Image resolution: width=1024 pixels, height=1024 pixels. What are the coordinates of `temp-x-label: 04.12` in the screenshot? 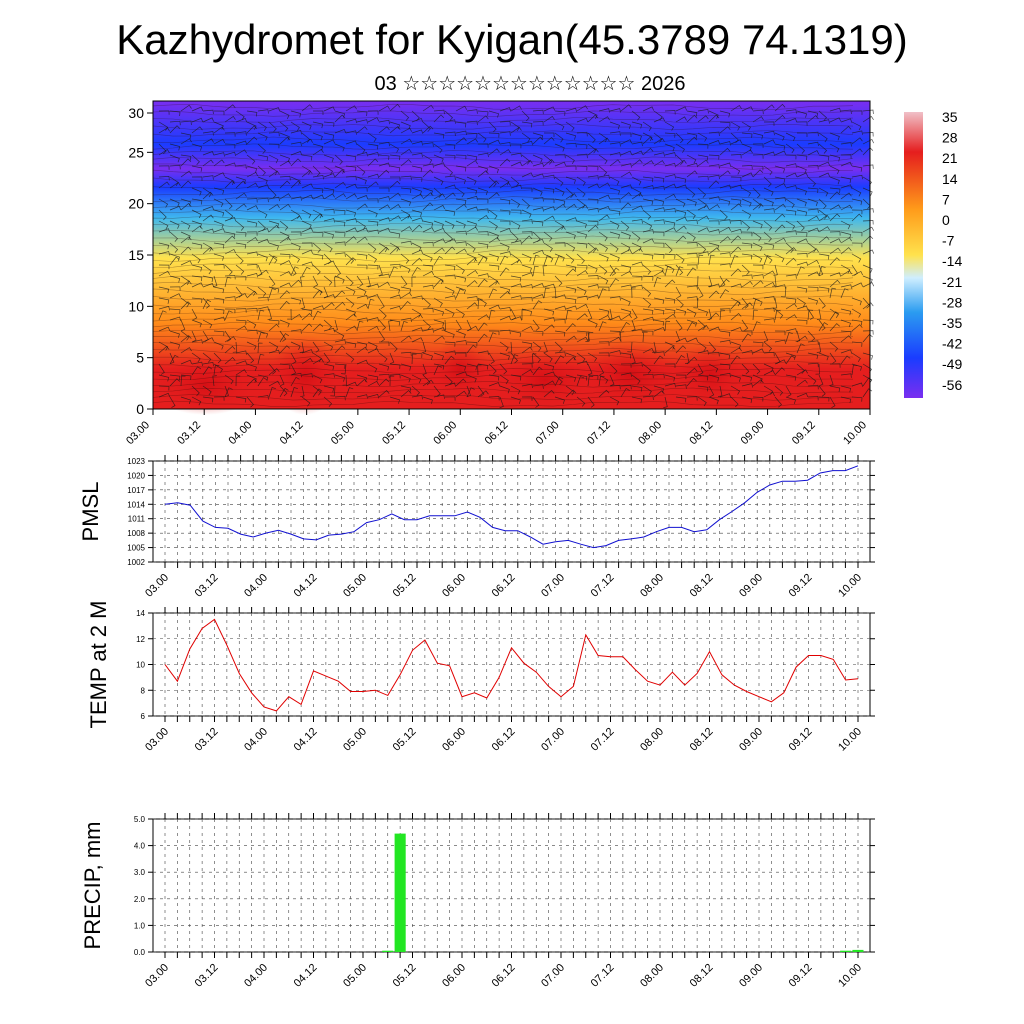 It's located at (306, 740).